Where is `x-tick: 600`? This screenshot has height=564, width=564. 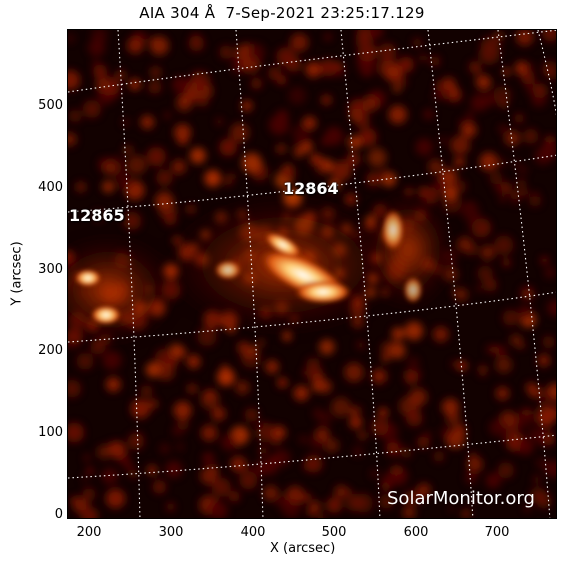
x-tick: 600 is located at coordinates (416, 532).